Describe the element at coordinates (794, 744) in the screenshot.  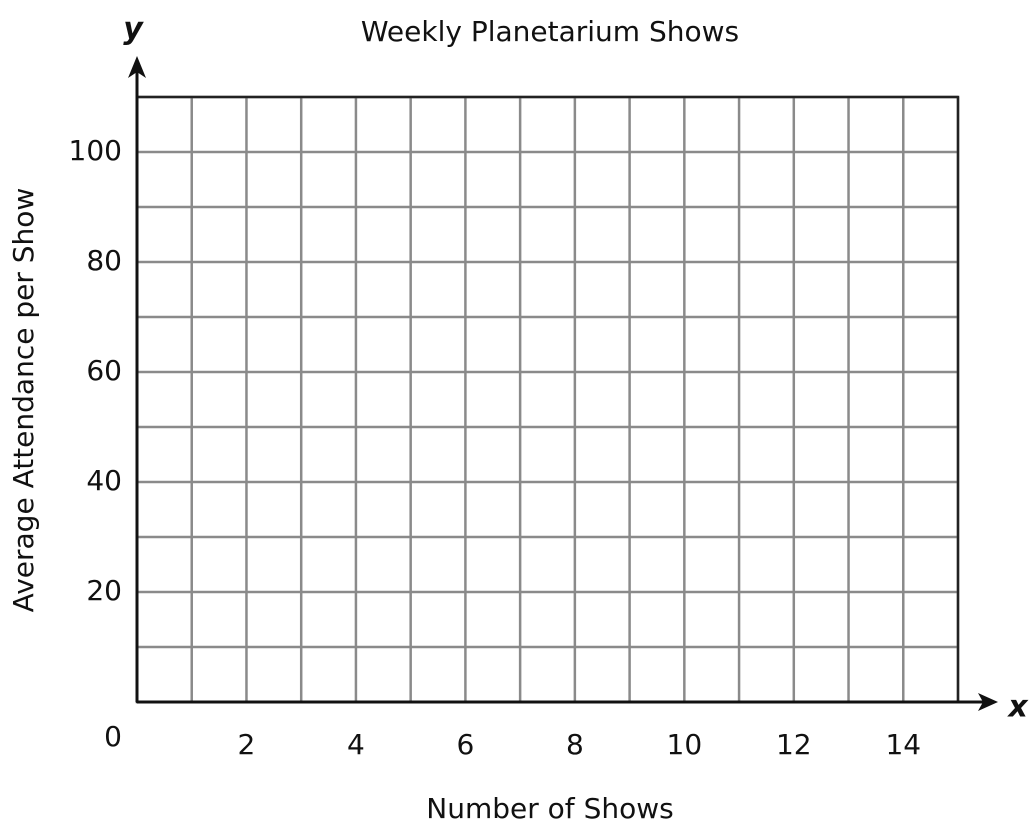
I see `x-tick-label: 12` at that location.